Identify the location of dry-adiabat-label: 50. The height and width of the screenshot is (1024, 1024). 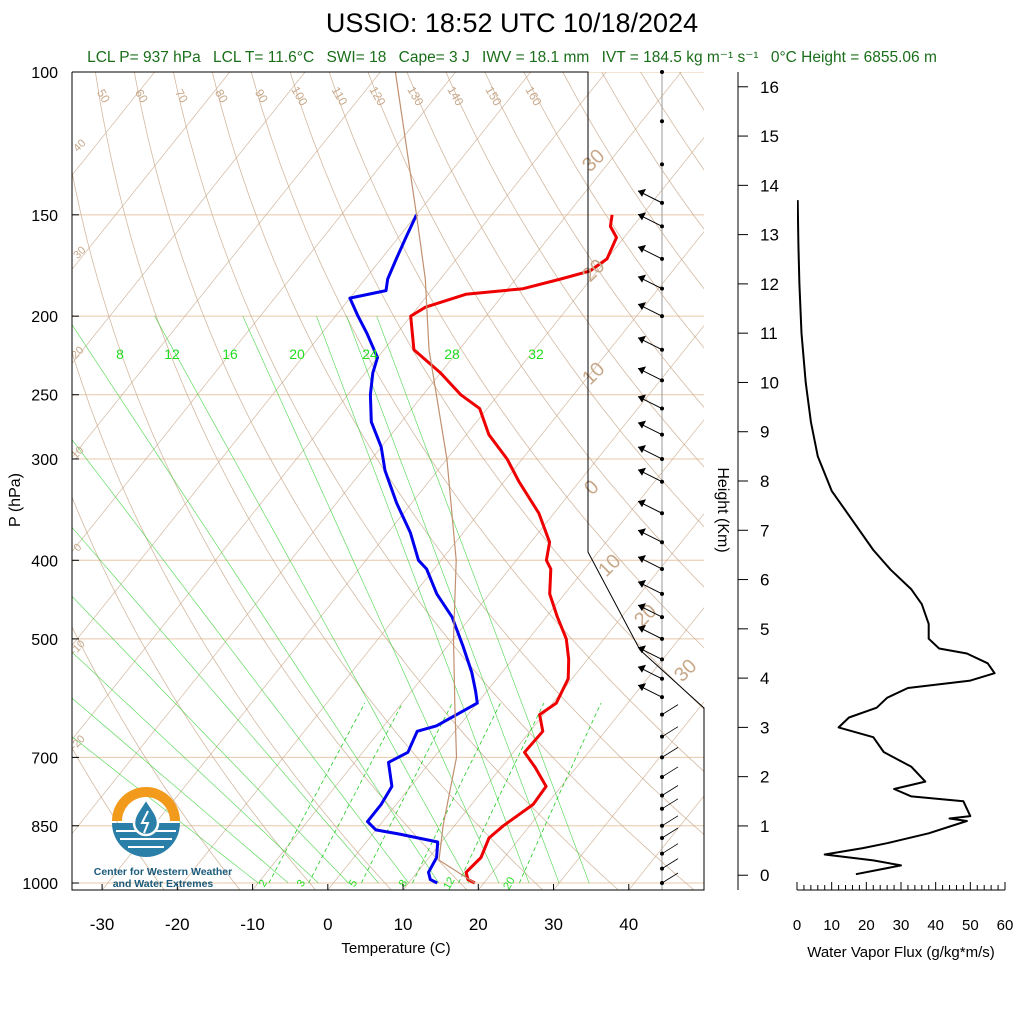
(103, 96).